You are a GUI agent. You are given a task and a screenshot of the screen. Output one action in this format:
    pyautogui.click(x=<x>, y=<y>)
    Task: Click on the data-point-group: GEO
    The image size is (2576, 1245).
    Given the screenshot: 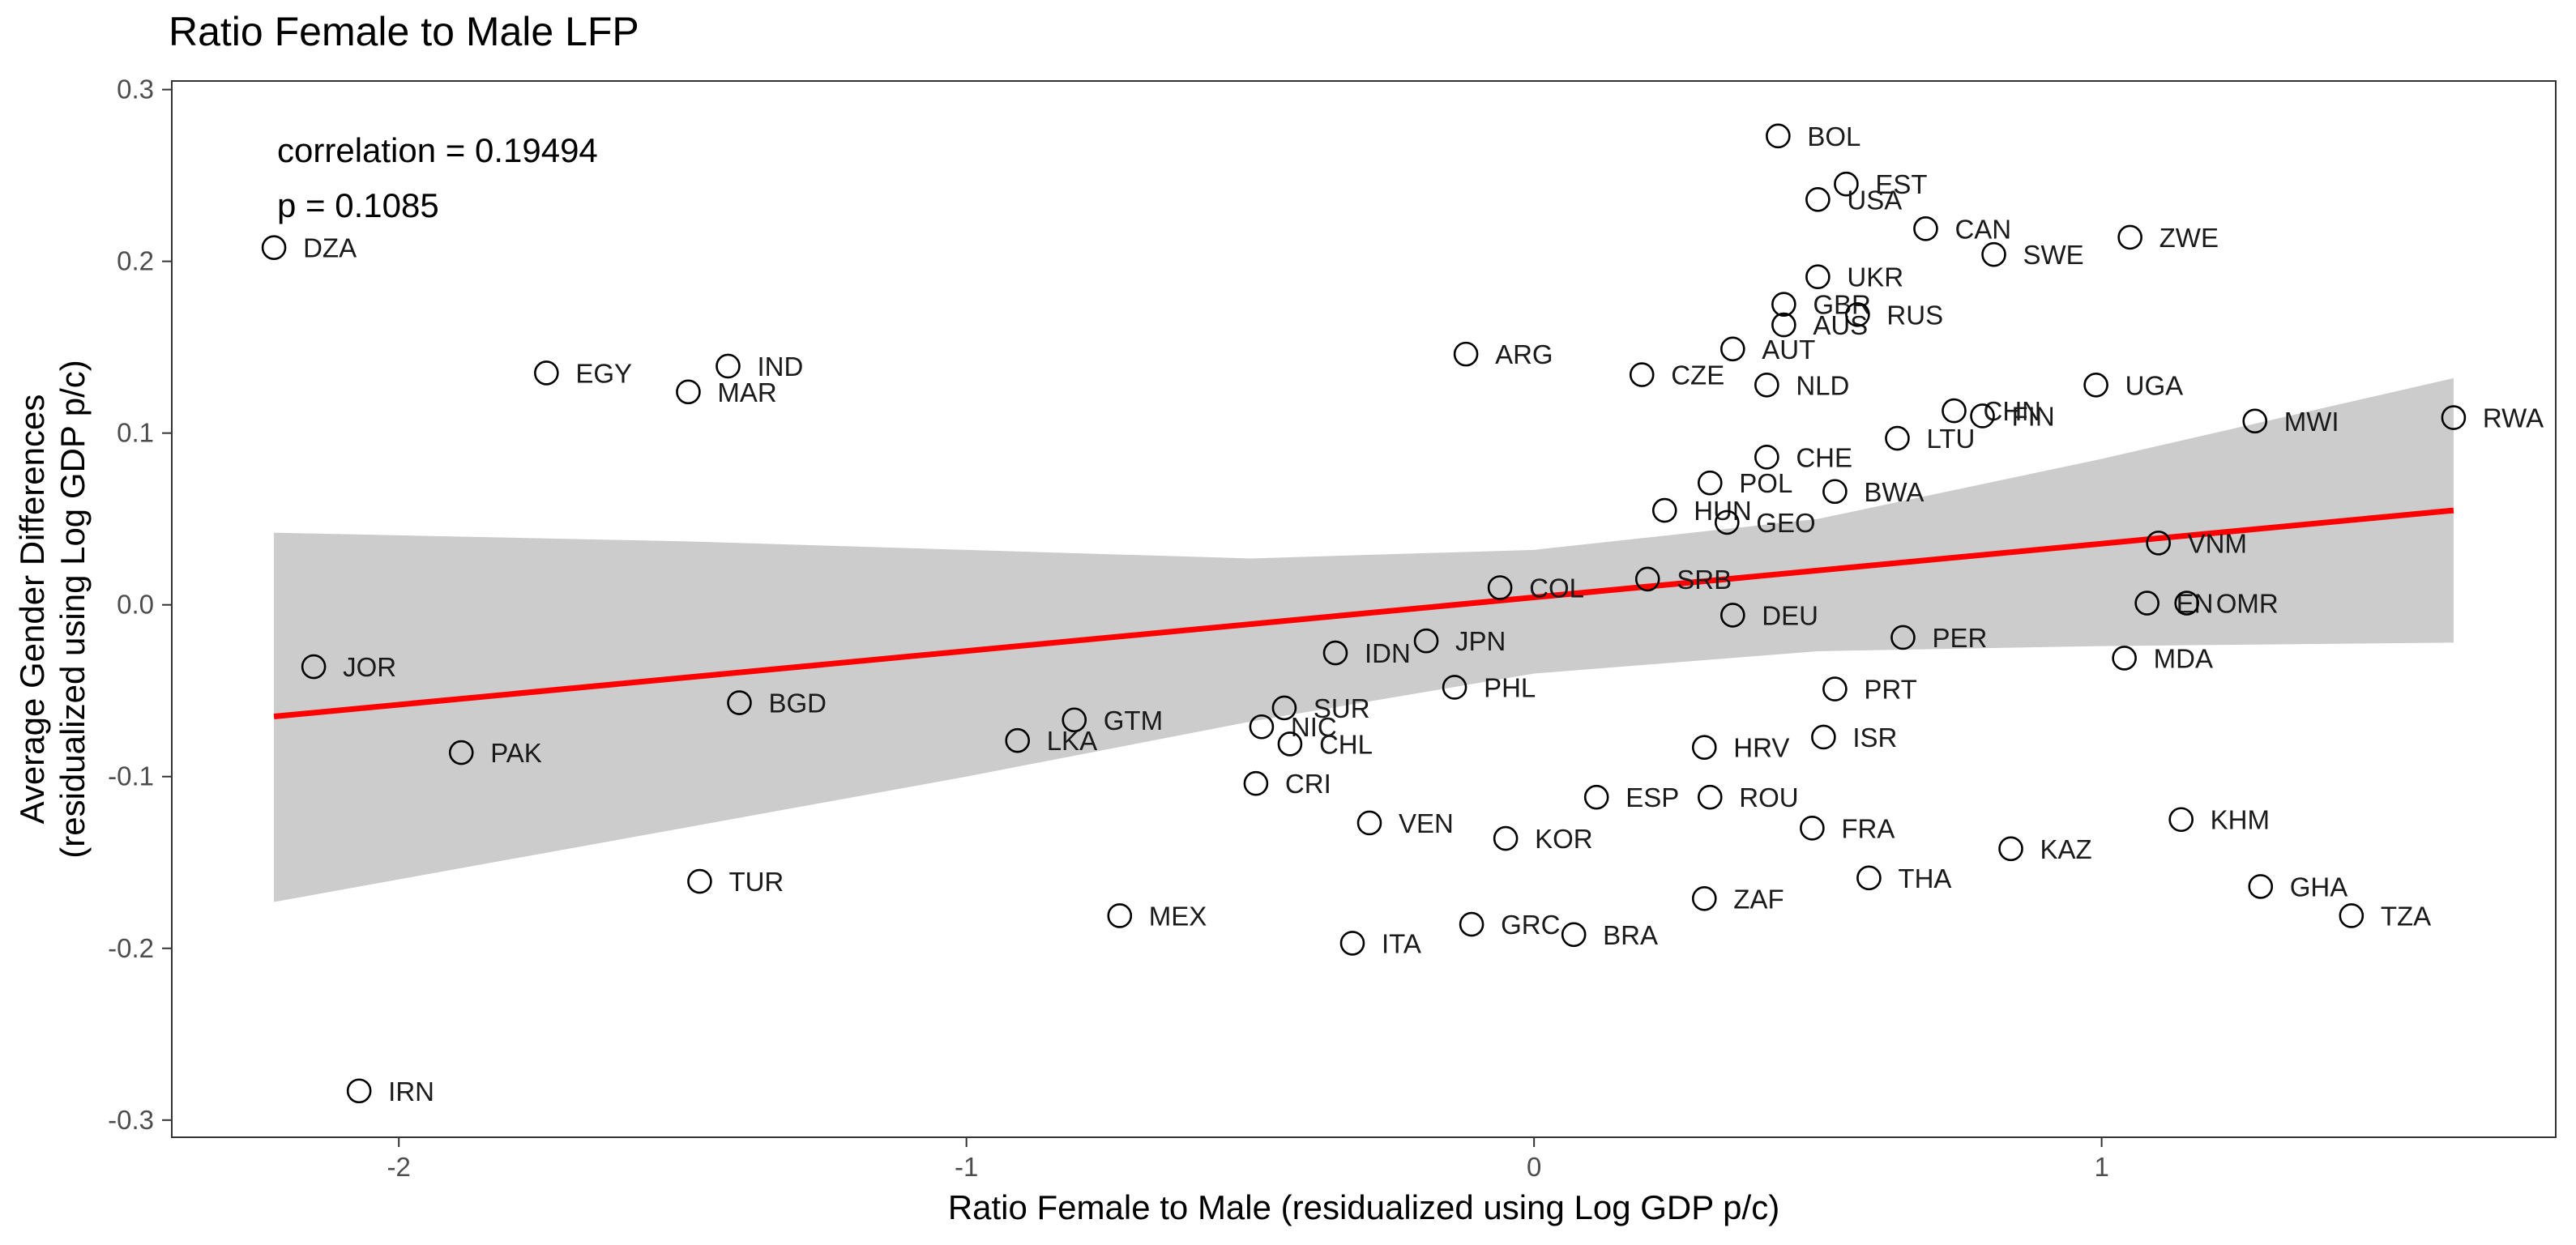 What is the action you would take?
    pyautogui.click(x=1765, y=523)
    